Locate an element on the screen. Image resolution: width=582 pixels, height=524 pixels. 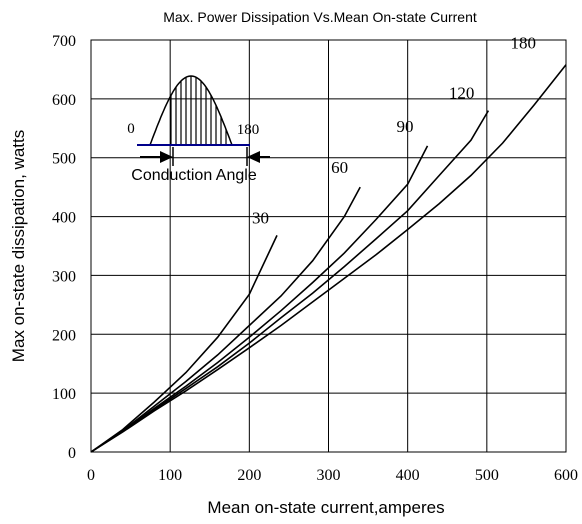
x-tick-label: 0 is located at coordinates (91, 475).